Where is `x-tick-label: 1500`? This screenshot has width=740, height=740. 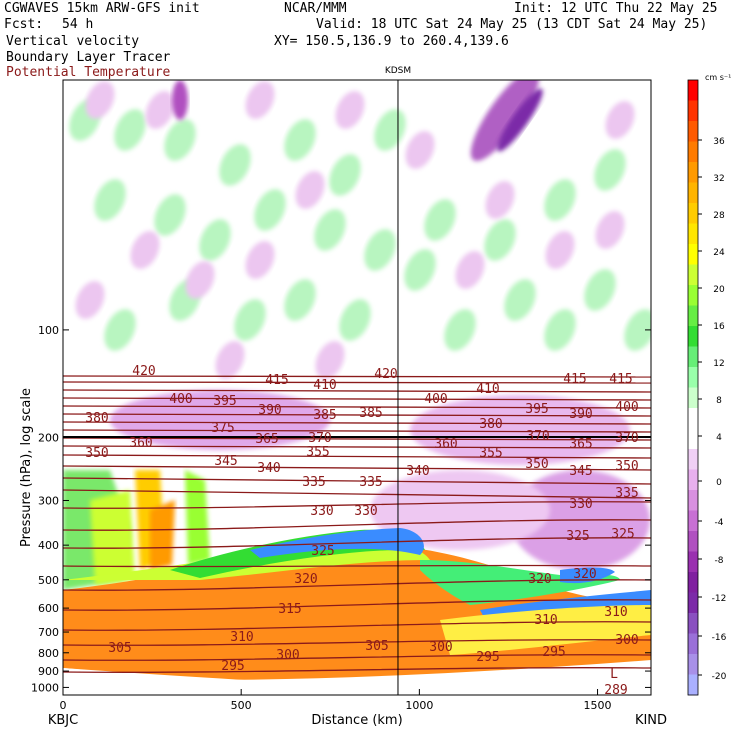 x-tick-label: 1500 is located at coordinates (598, 705).